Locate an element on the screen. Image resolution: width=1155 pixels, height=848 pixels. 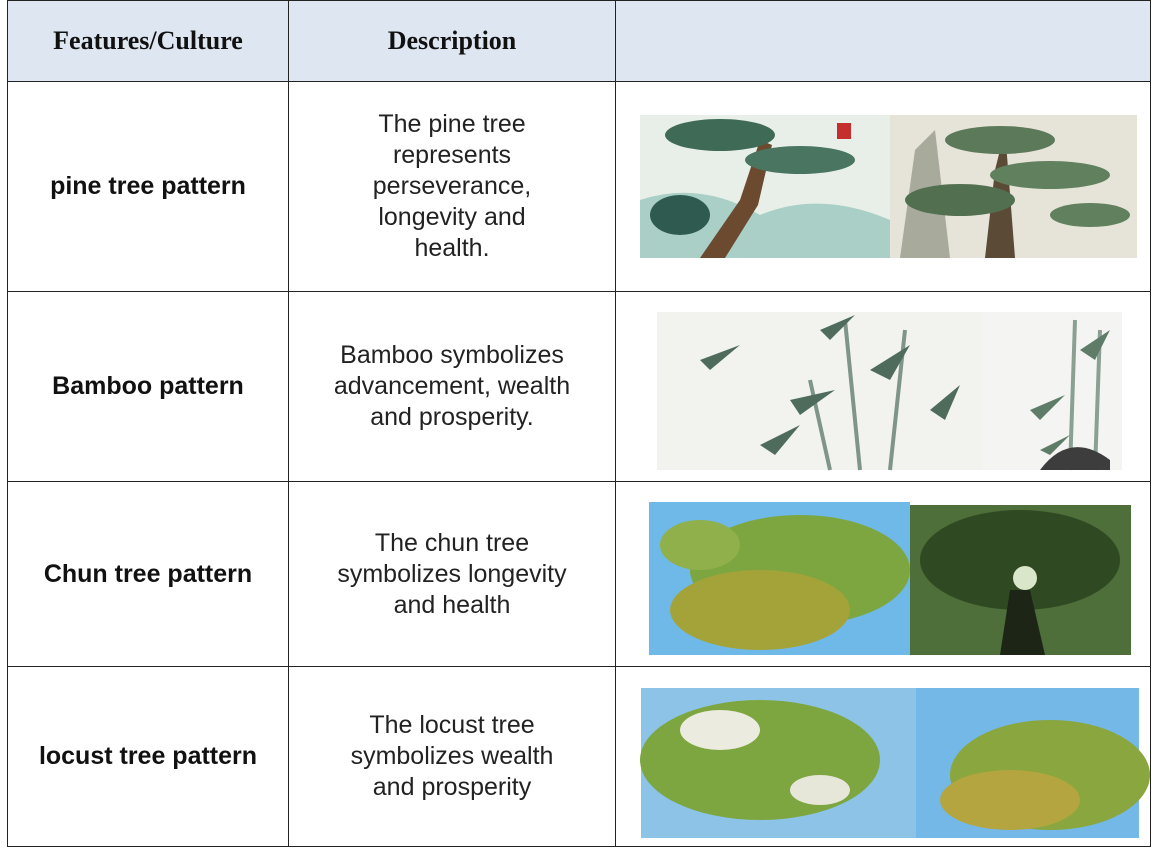
header-cell: Features/Culture is located at coordinates (148, 41).